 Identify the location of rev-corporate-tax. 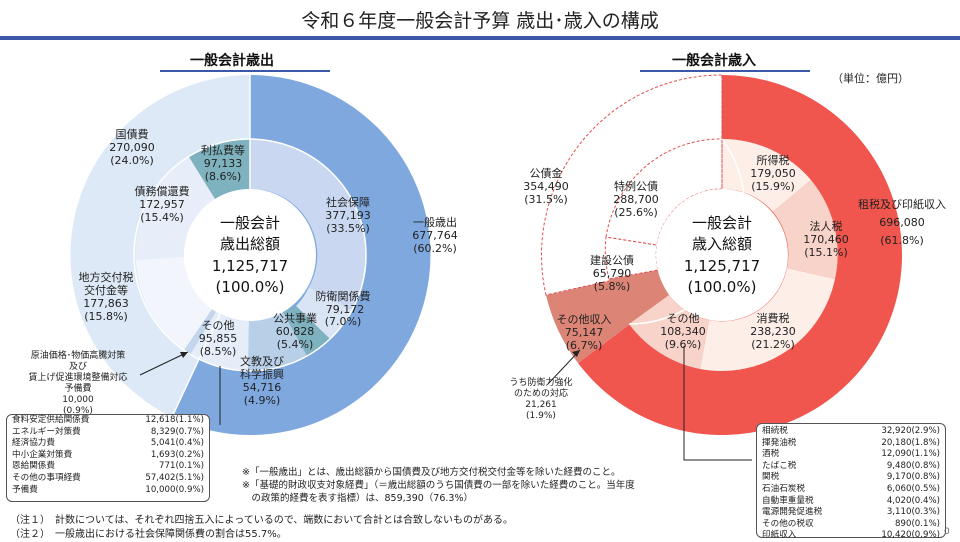
(805, 229).